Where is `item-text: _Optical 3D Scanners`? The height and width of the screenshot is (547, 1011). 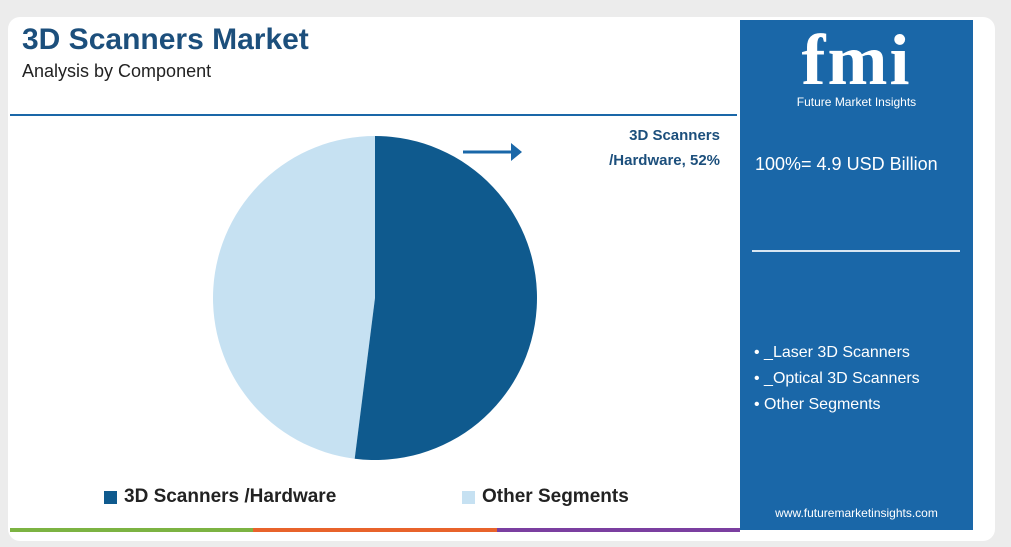
item-text: _Optical 3D Scanners is located at coordinates (842, 378).